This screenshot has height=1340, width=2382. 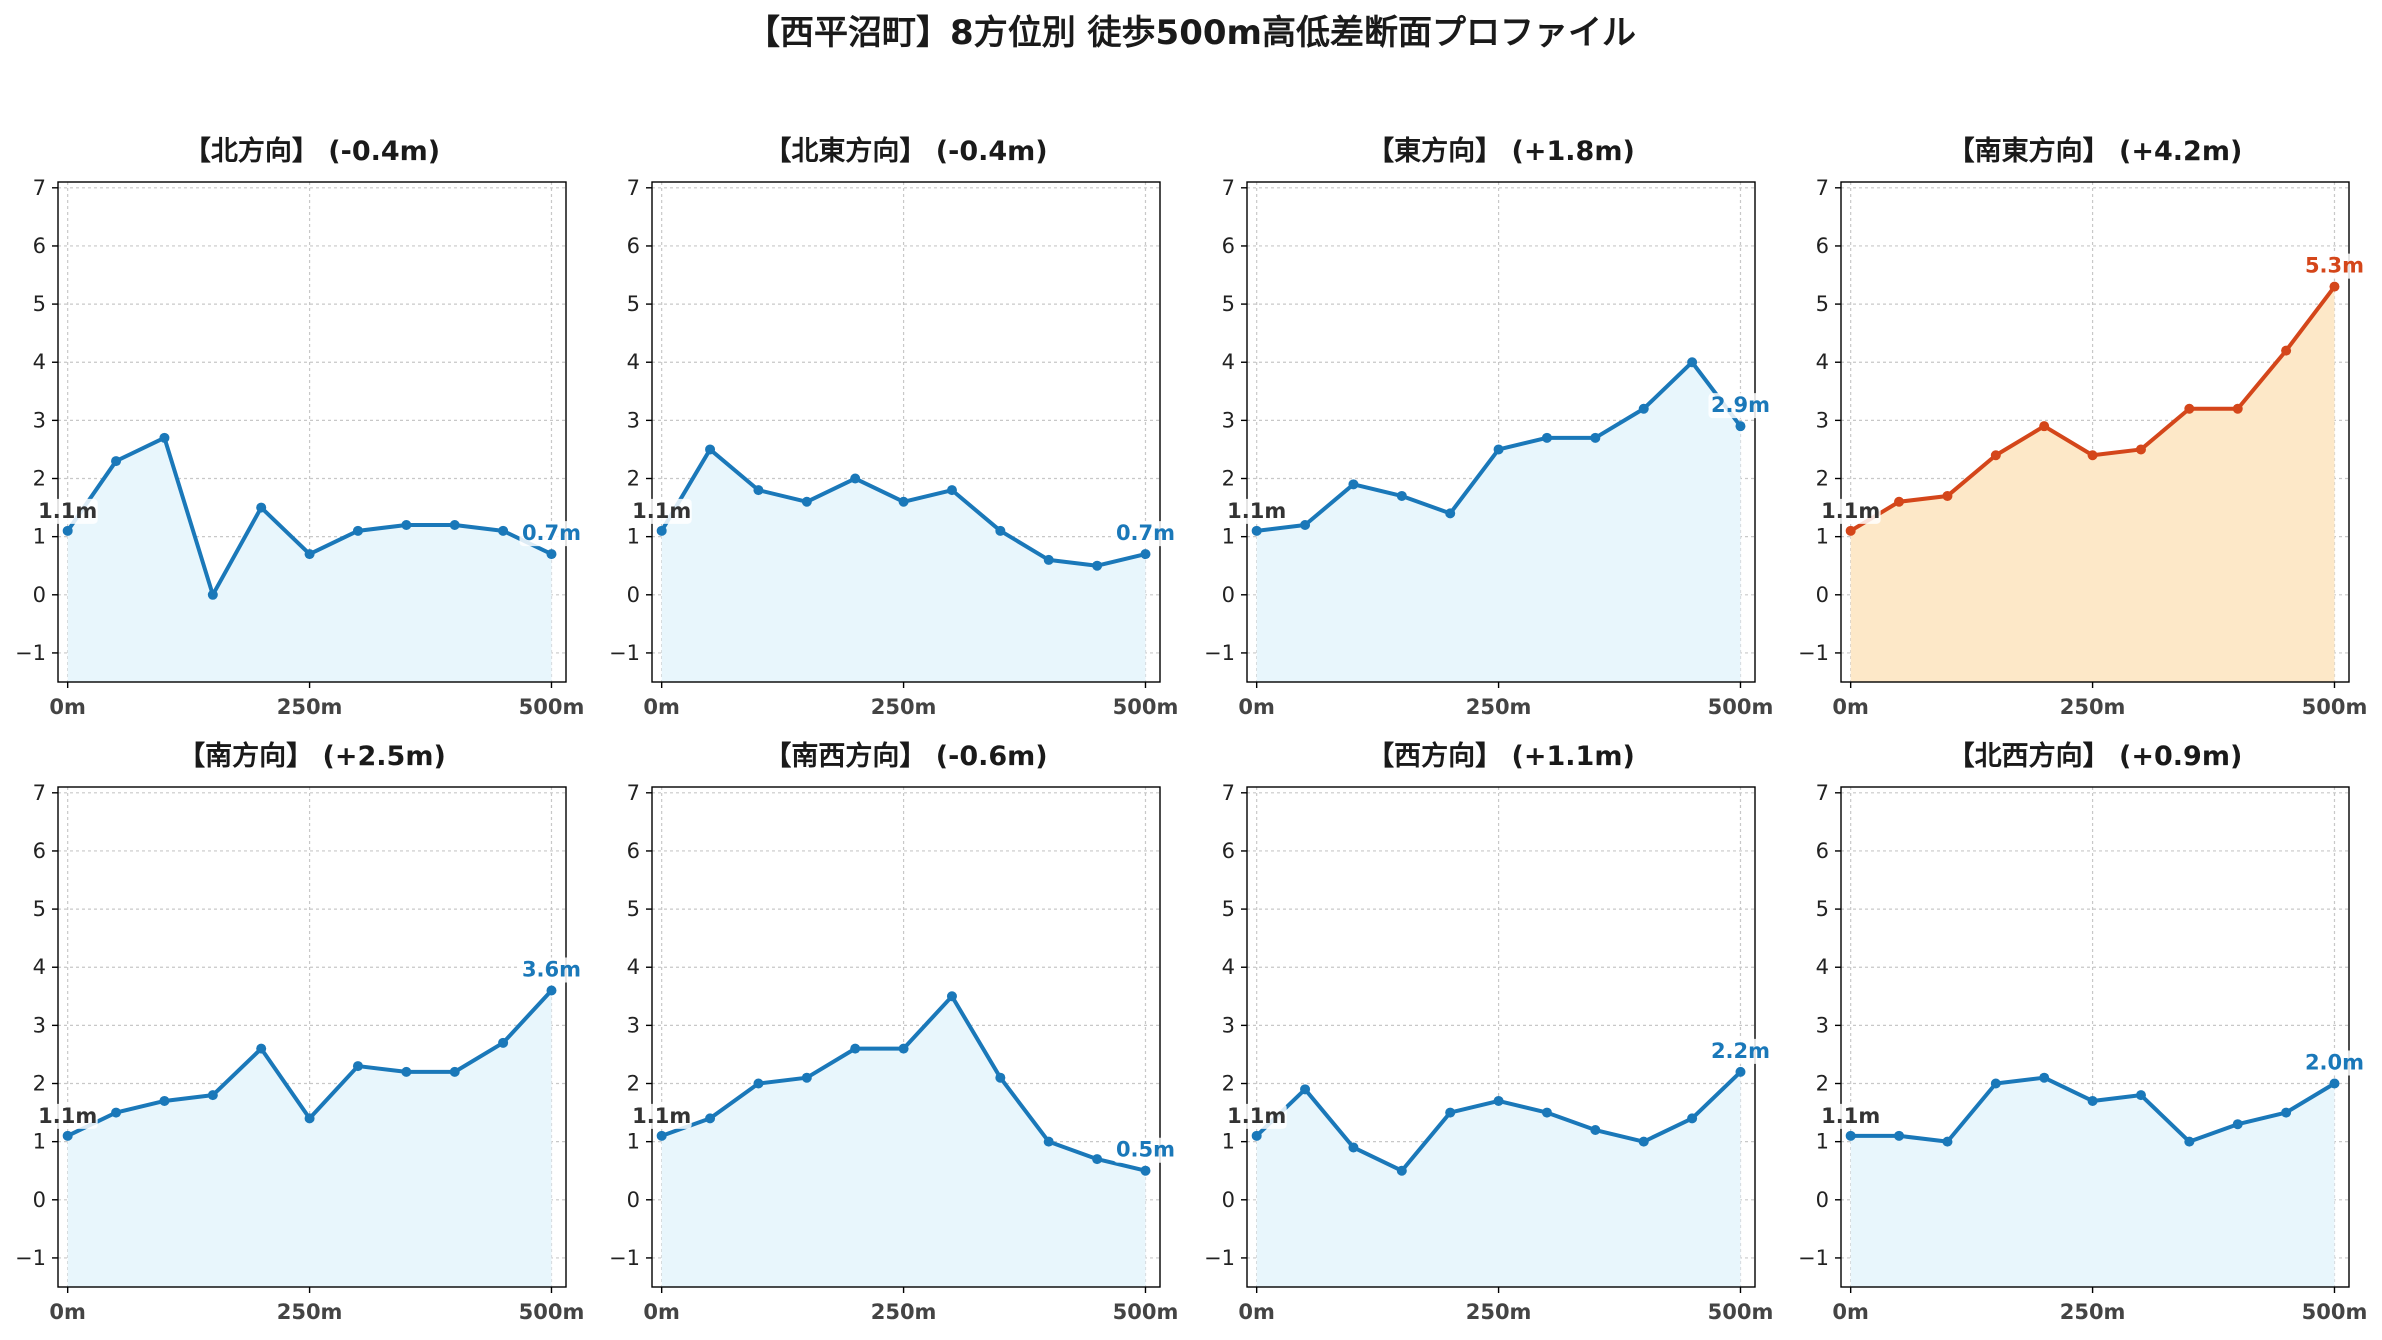 I want to click on panel-title: 【南東方向】 (+4.2m), so click(x=2095, y=151).